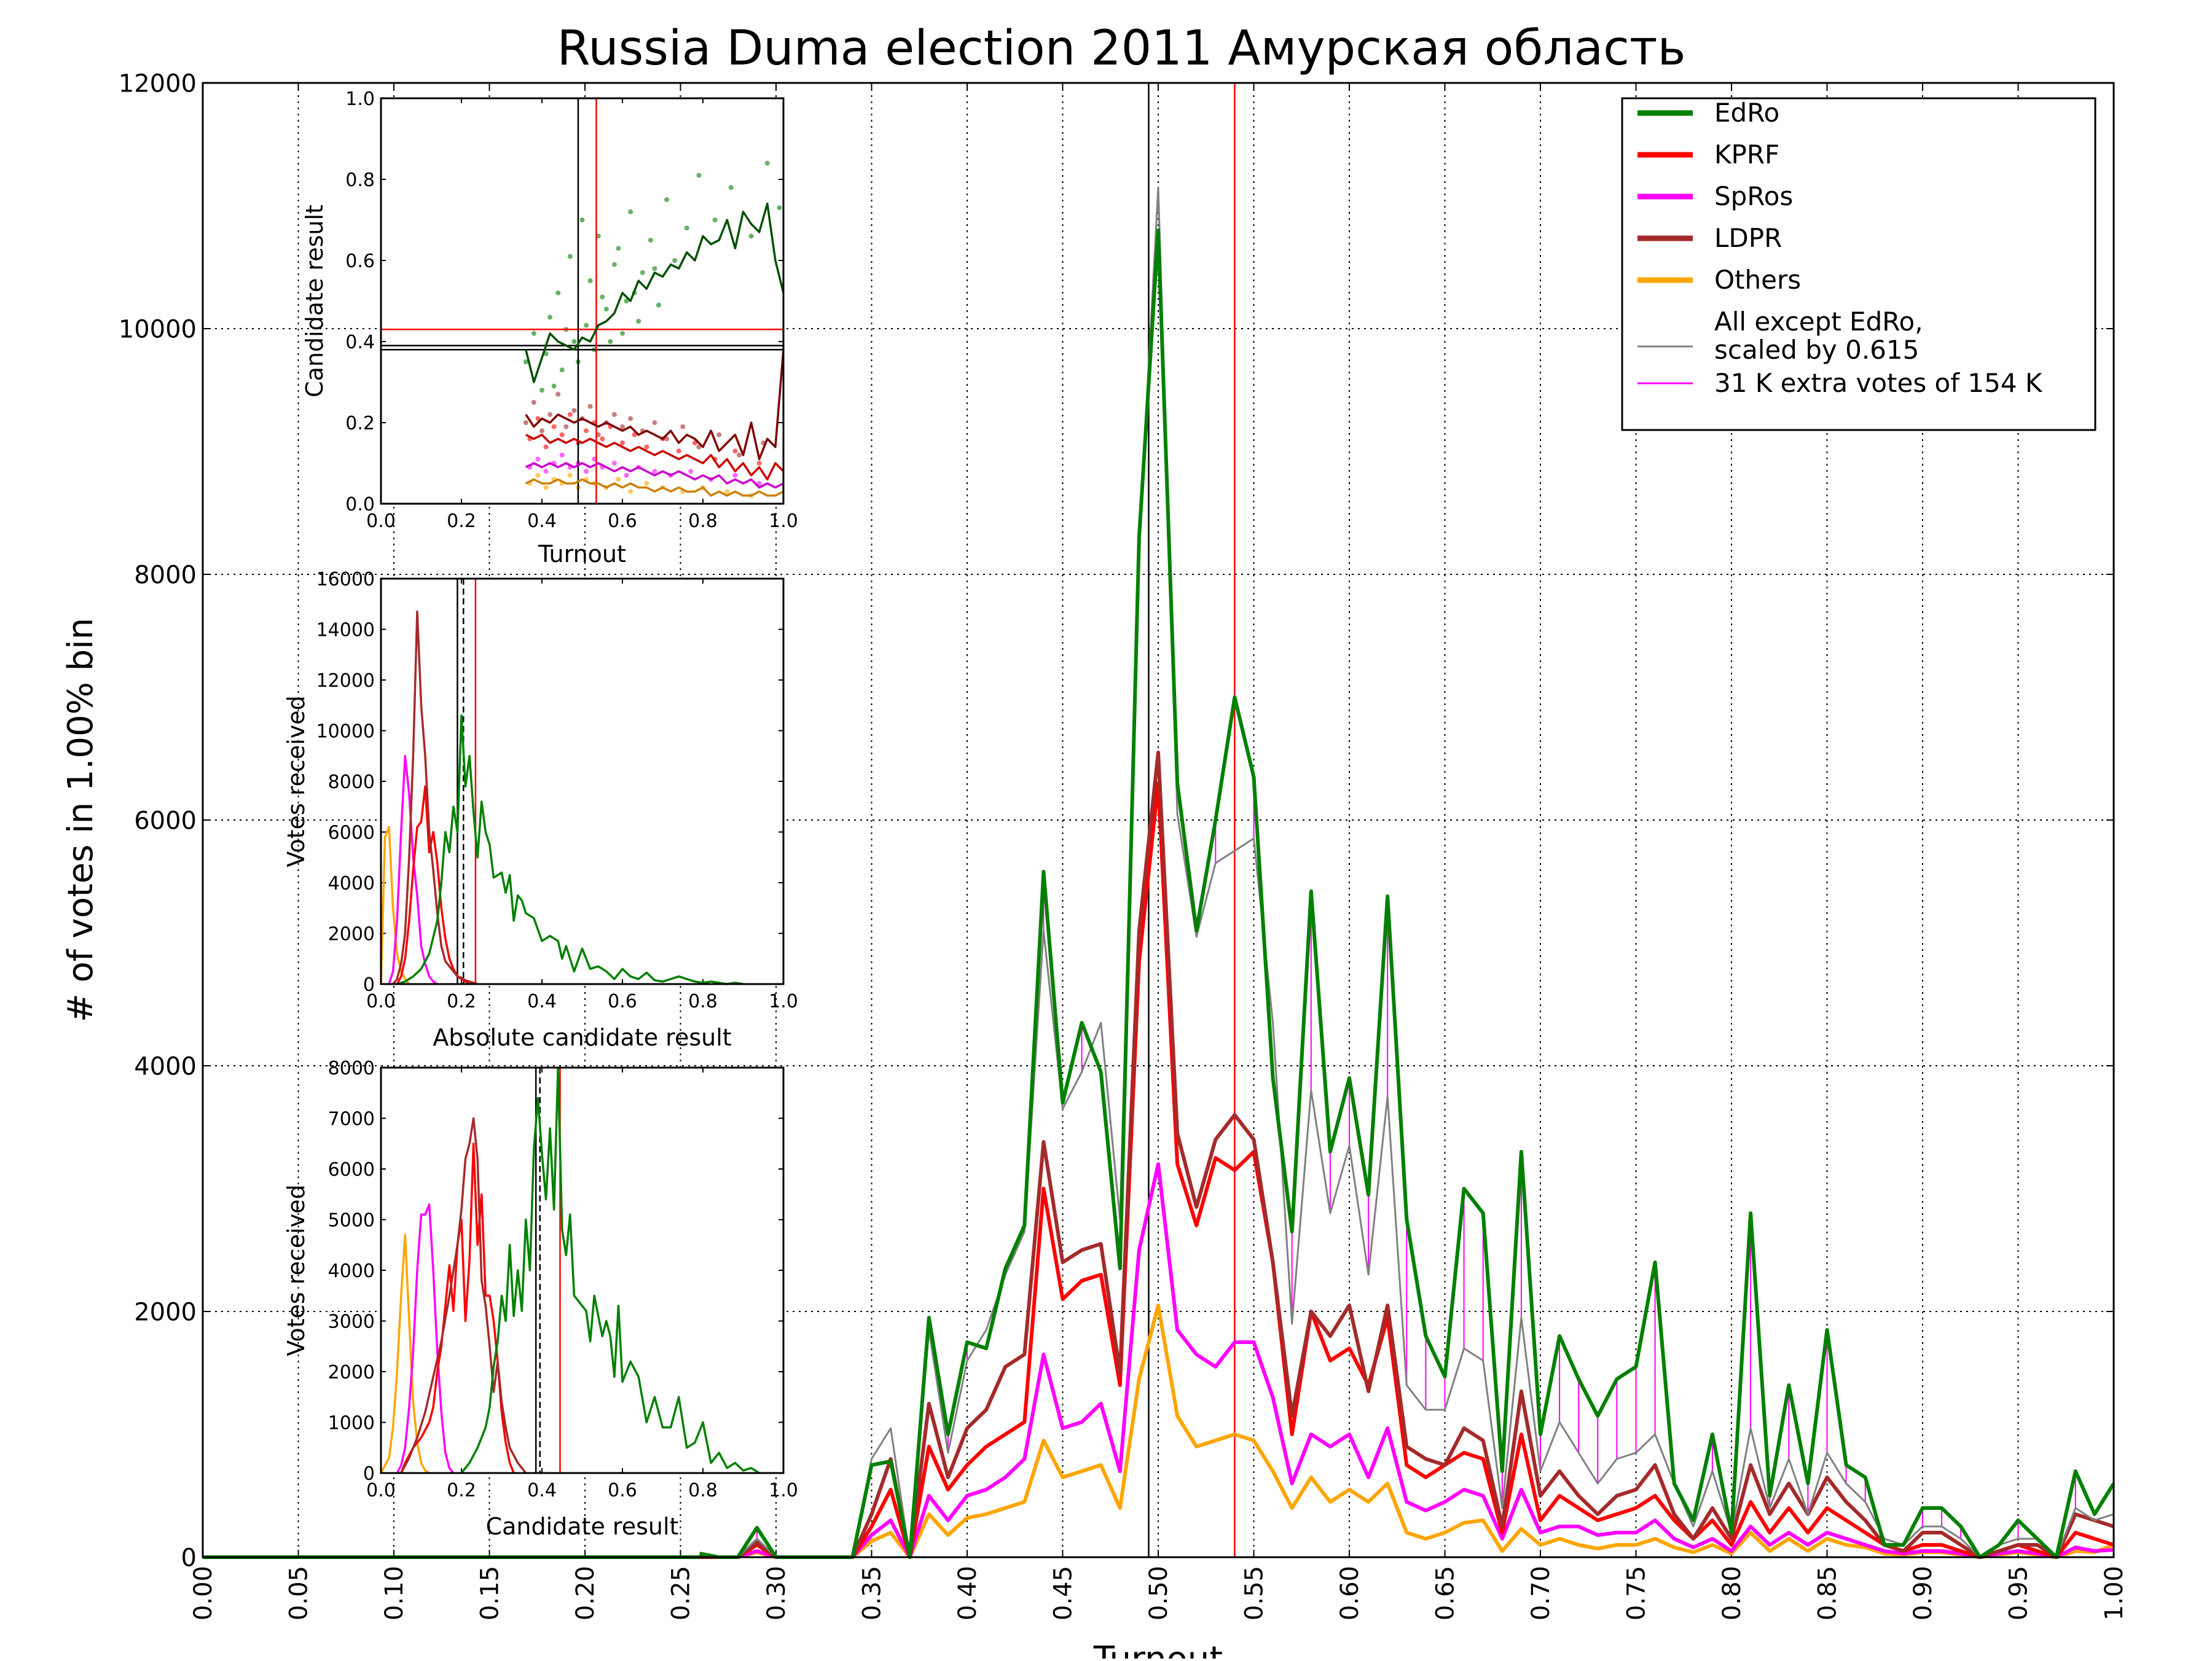  Describe the element at coordinates (351, 1220) in the screenshot. I see `y-tick-label: 5000` at that location.